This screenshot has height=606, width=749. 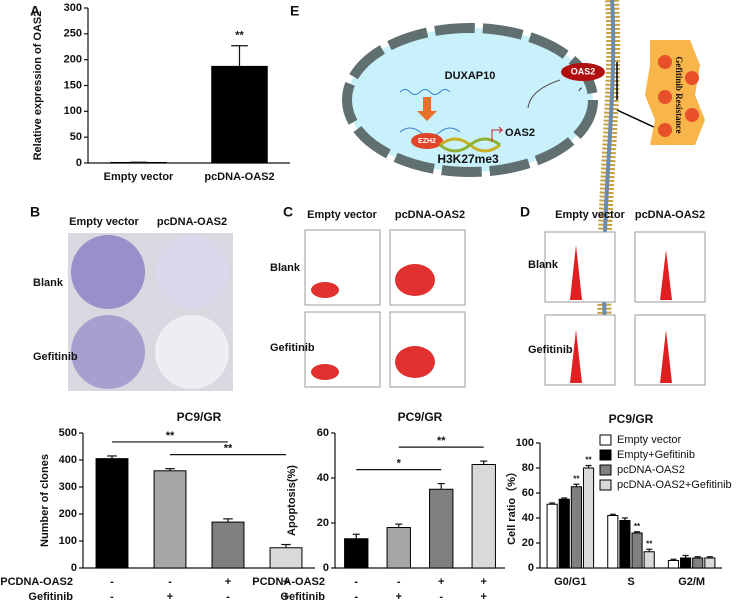 I want to click on y-tick-label: 500, so click(x=68, y=433).